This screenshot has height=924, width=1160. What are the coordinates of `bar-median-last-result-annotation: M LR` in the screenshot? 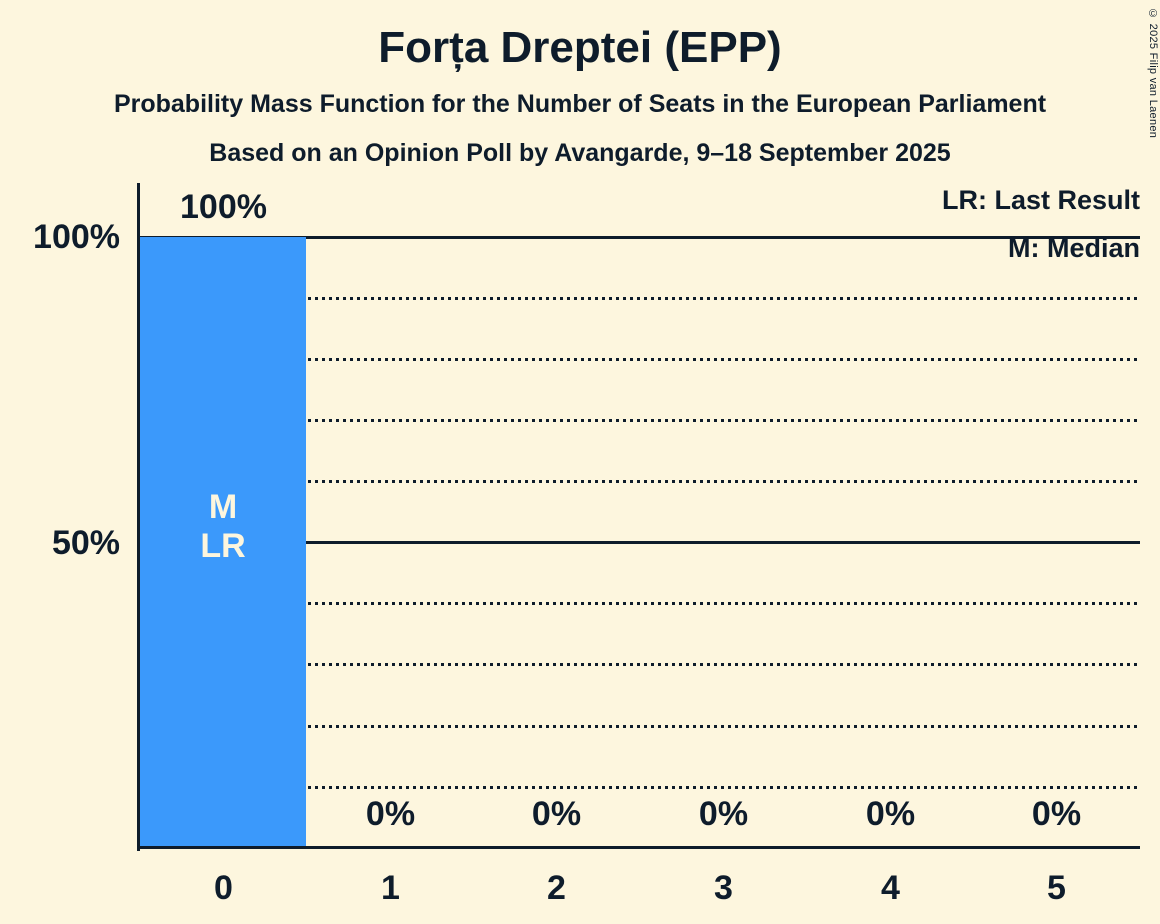 It's located at (223, 527).